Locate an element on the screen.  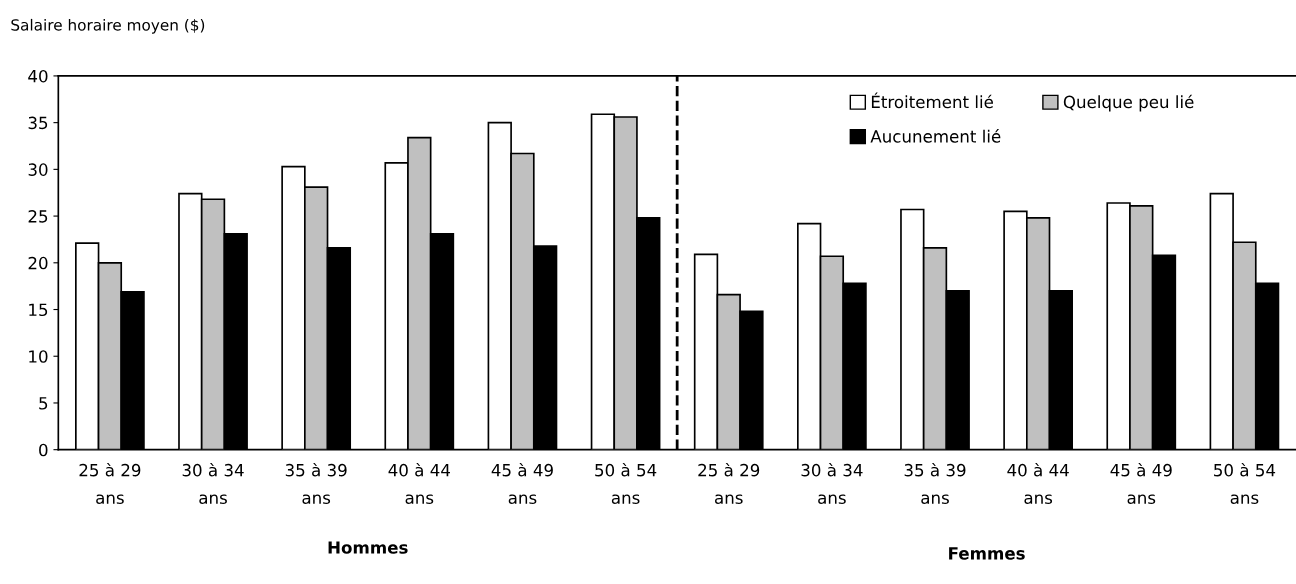
legend-label: Quelque peu lié is located at coordinates (1128, 103).